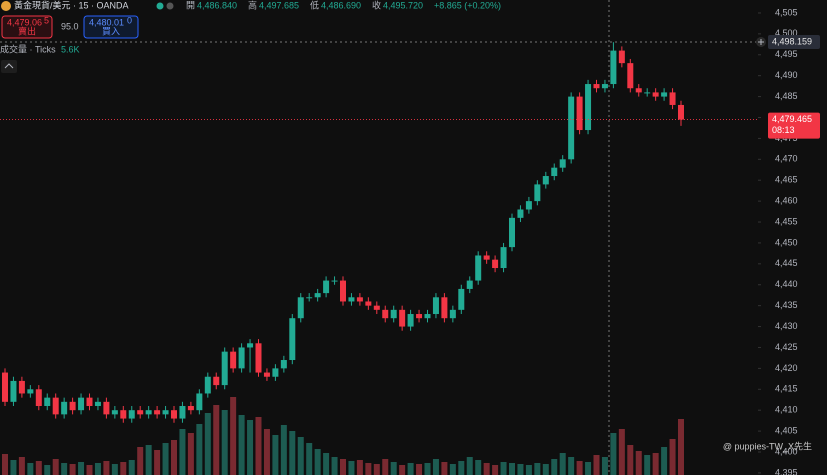 This screenshot has width=827, height=475. Describe the element at coordinates (129, 20) in the screenshot. I see `buy-price-sup: 0` at that location.